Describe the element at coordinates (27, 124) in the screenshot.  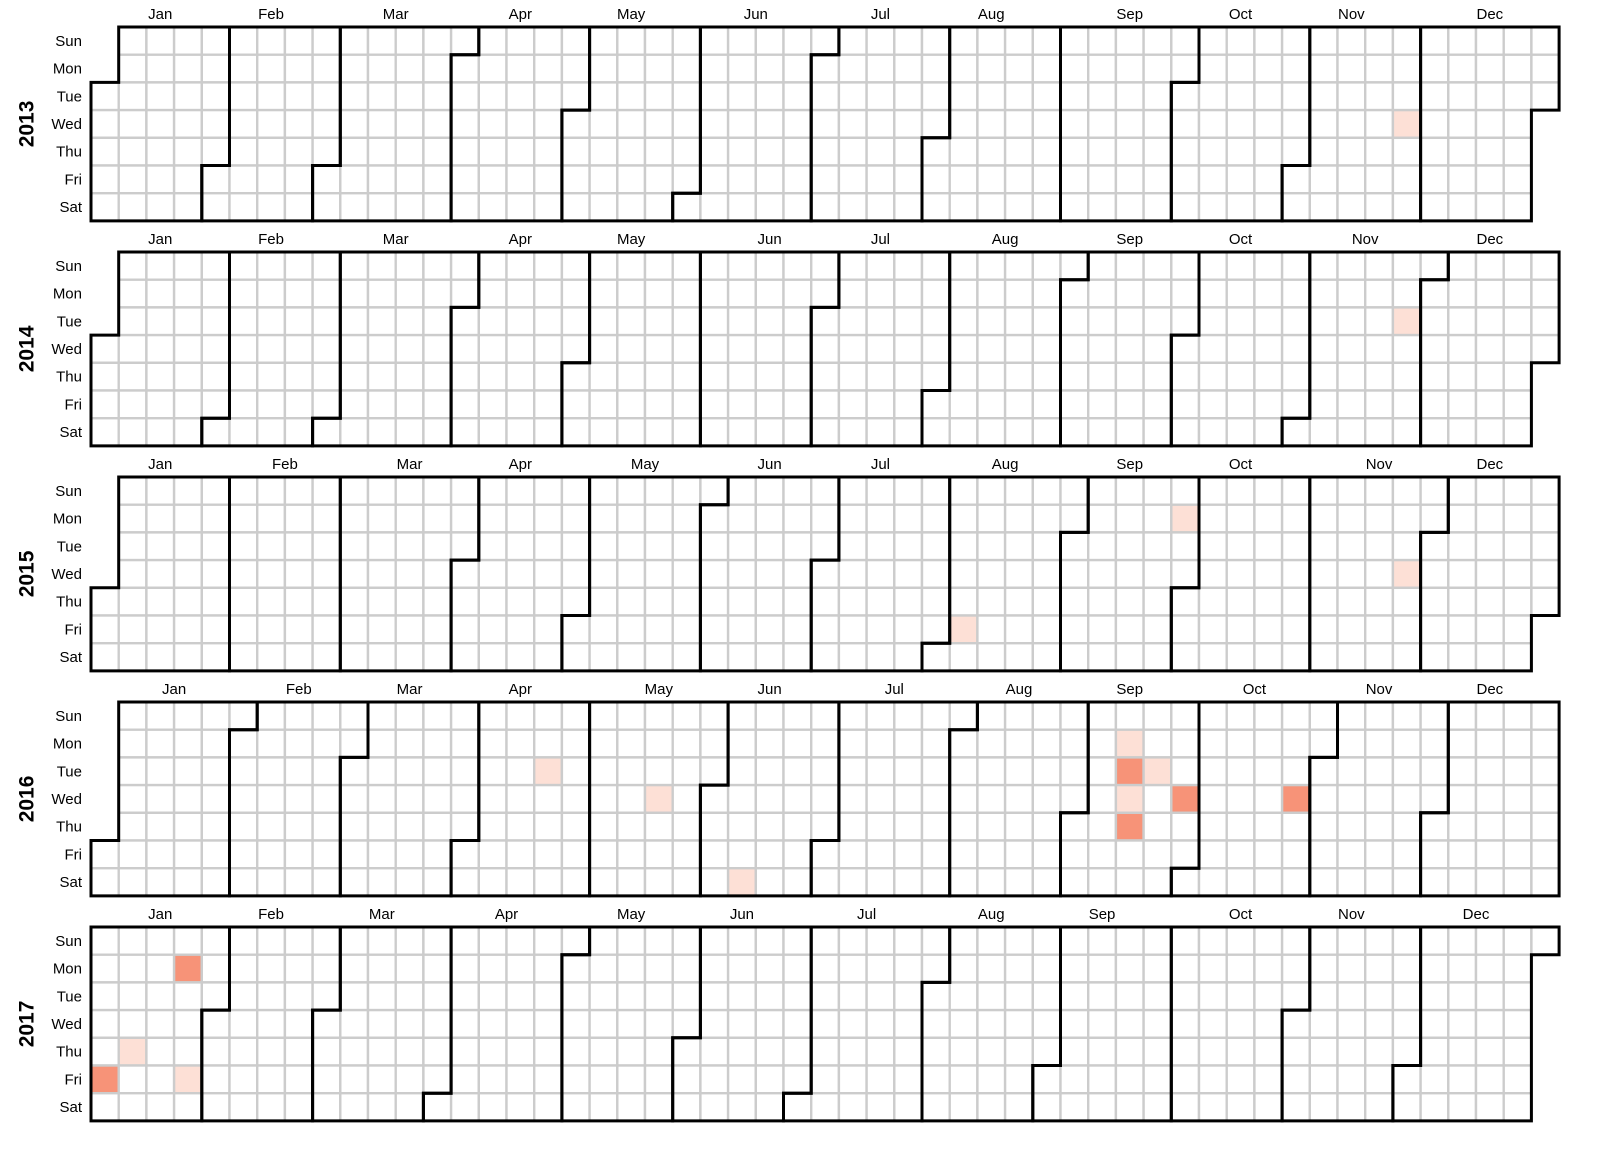
I see `year-label: 2013` at that location.